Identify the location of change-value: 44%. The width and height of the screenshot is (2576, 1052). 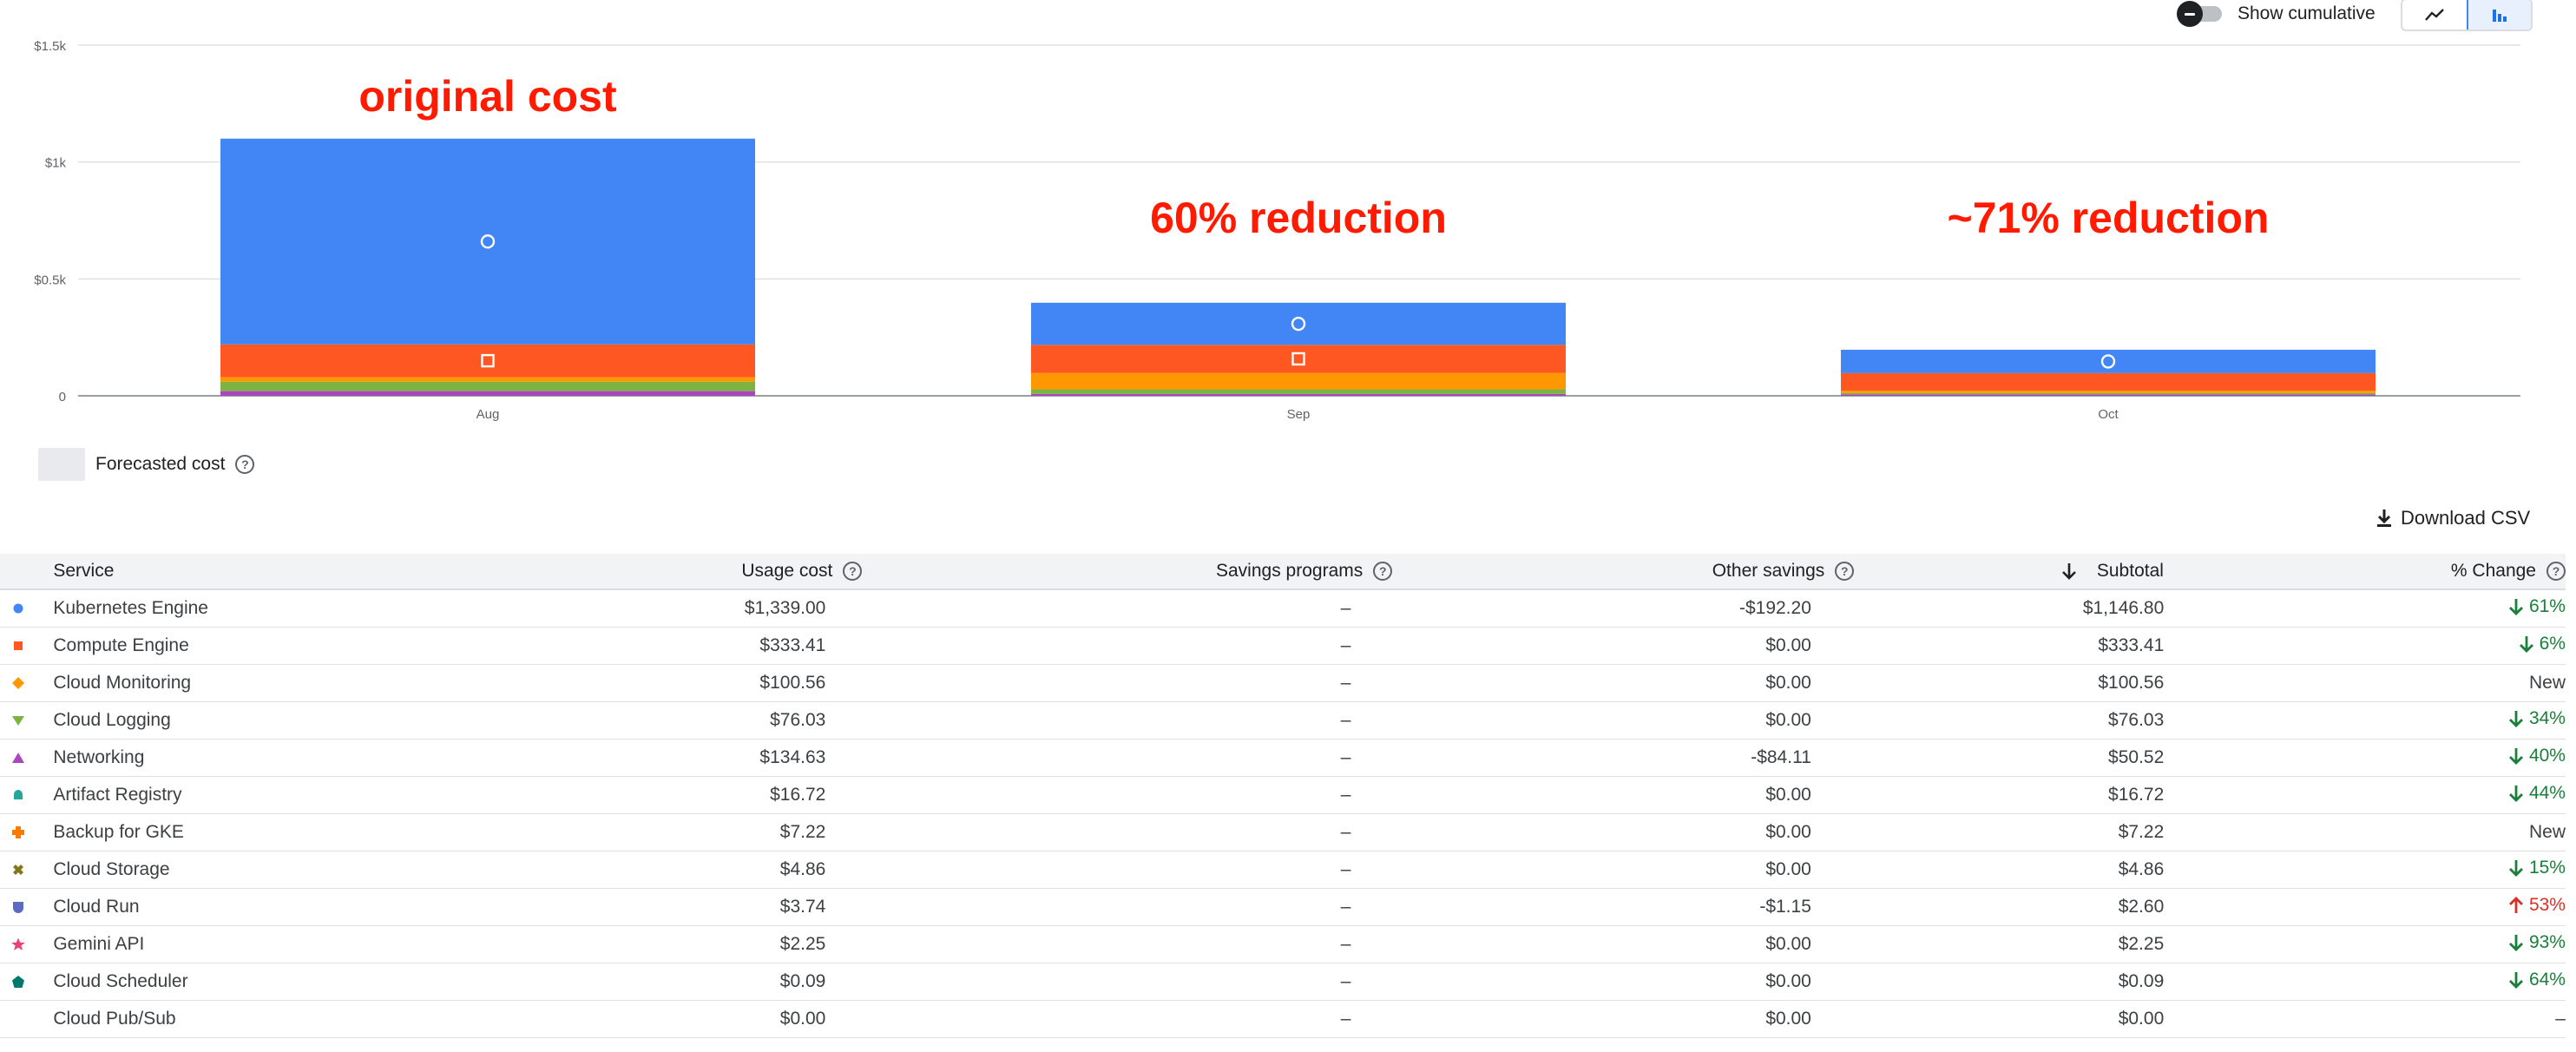
(2537, 793).